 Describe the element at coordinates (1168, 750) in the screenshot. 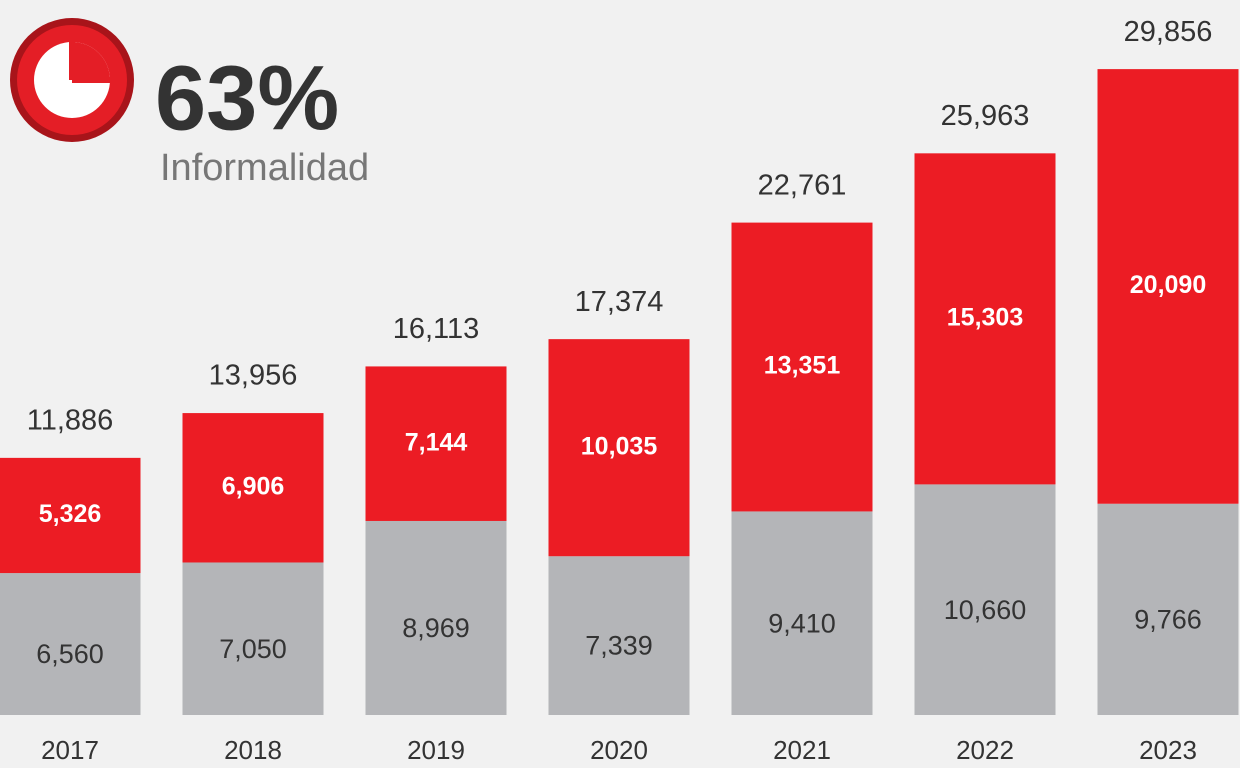

I see `x-tick-label: 2023` at that location.